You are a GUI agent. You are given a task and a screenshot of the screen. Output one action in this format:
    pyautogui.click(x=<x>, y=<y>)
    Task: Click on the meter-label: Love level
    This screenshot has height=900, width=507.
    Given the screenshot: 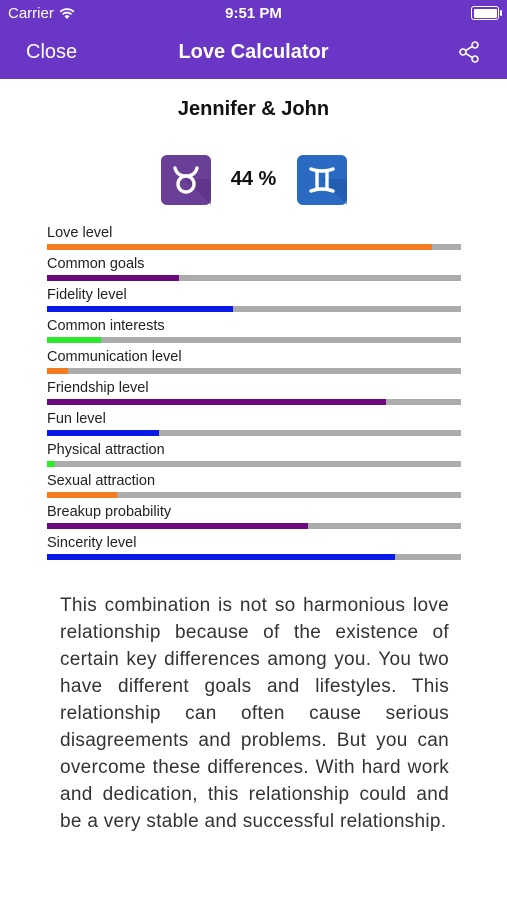 What is the action you would take?
    pyautogui.click(x=80, y=233)
    